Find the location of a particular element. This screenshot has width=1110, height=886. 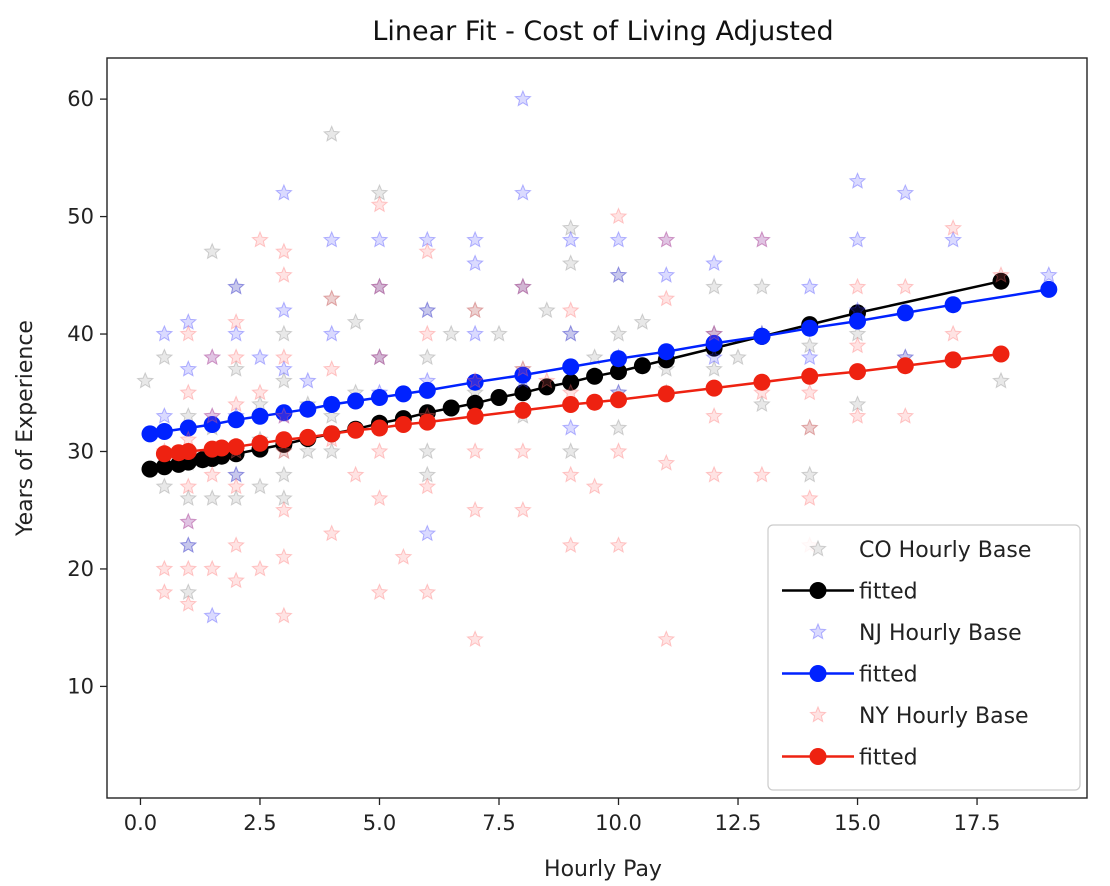

x-tick-label: 7.5 is located at coordinates (498, 823).